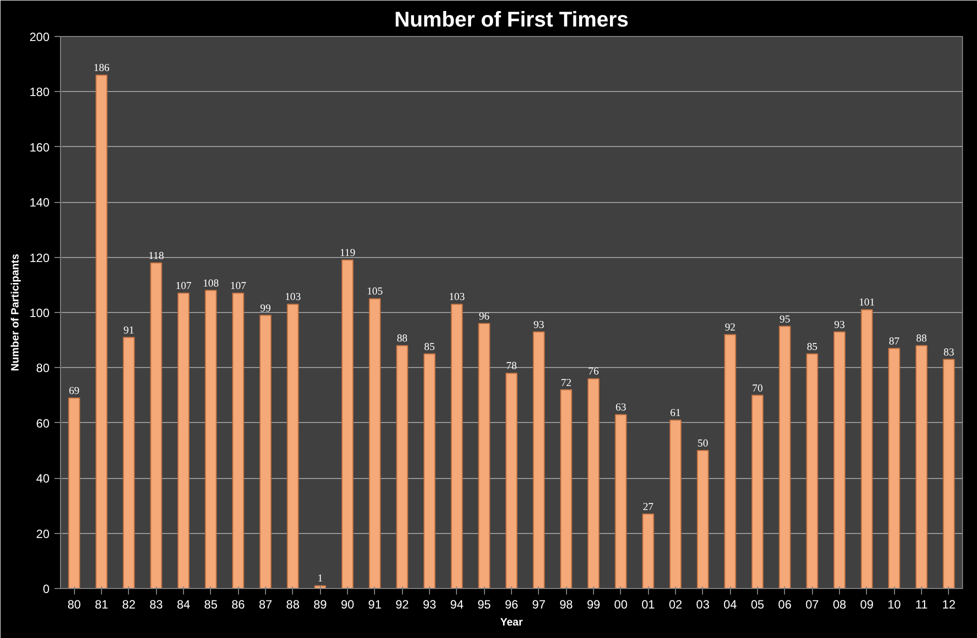 This screenshot has height=638, width=977. I want to click on x-axis-title: Year, so click(511, 622).